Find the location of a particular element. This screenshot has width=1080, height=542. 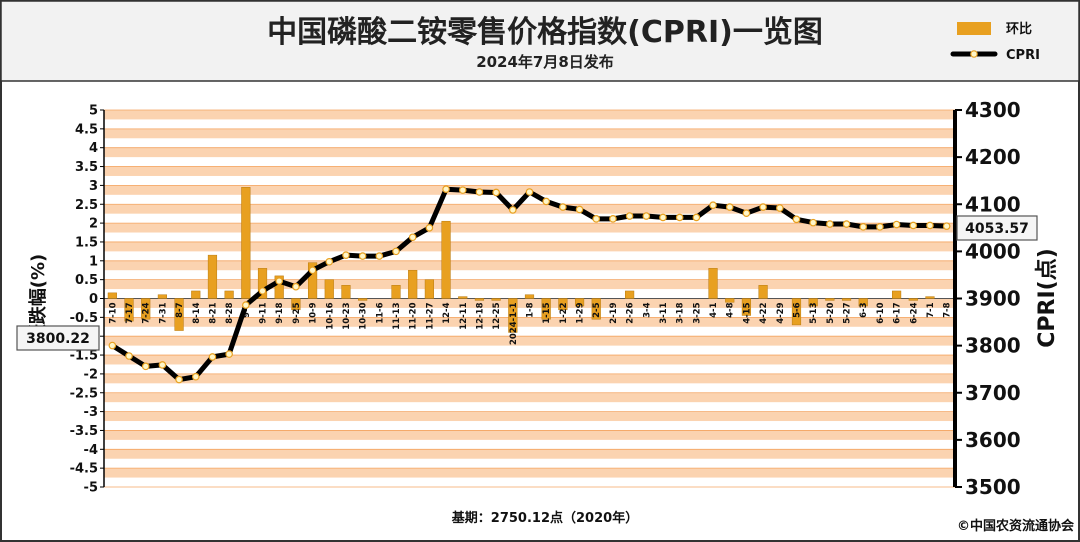

x-tick-4-1: 4-1 is located at coordinates (714, 309).